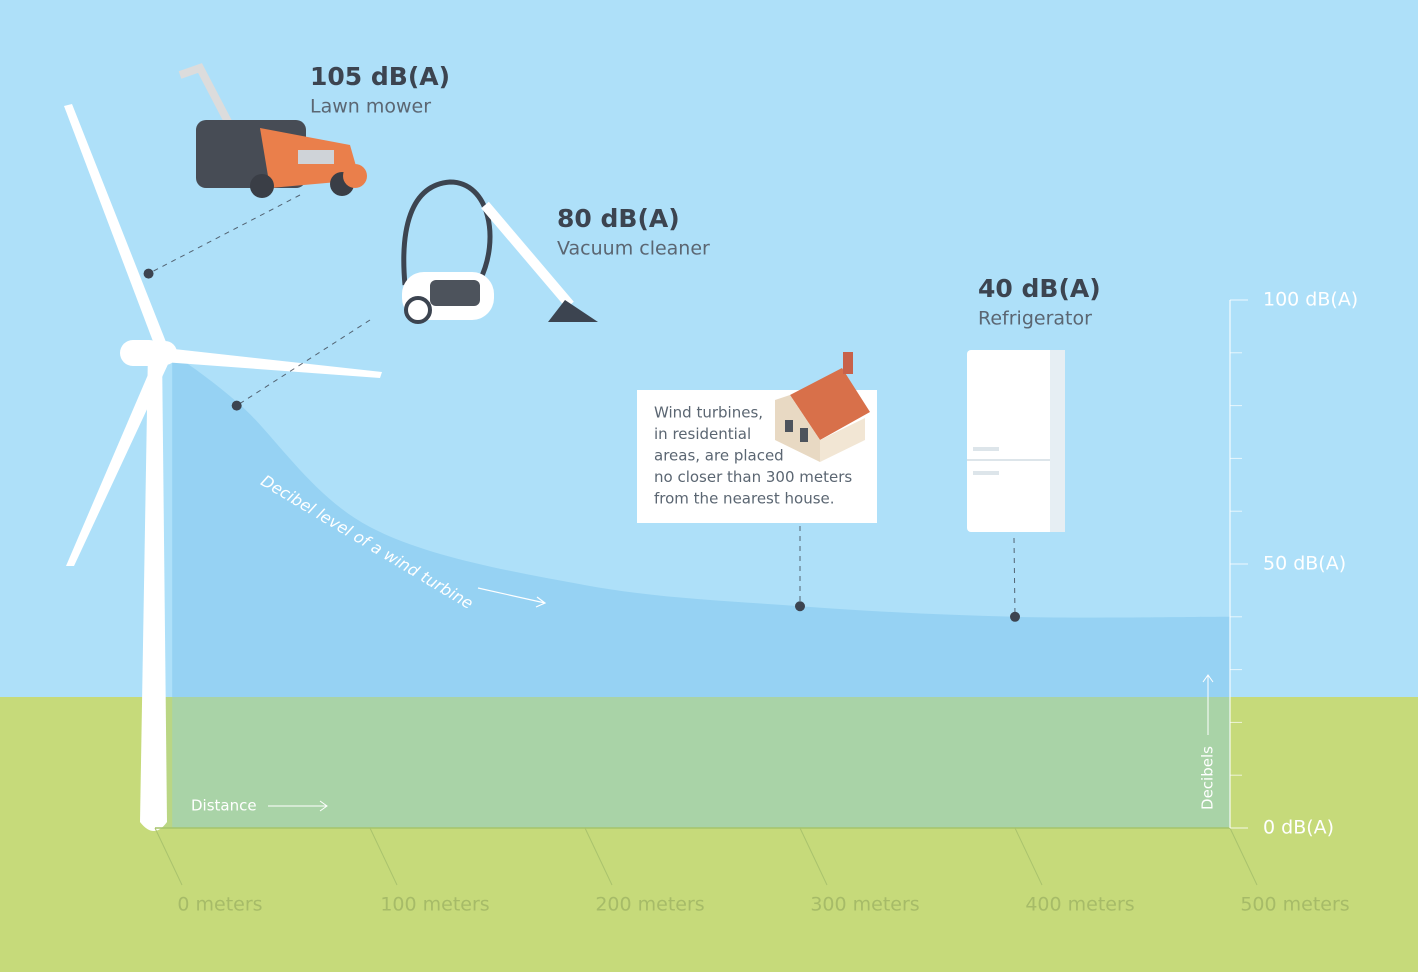 This screenshot has width=1418, height=972. What do you see at coordinates (370, 107) in the screenshot?
I see `annotation-name: Lawn mower` at bounding box center [370, 107].